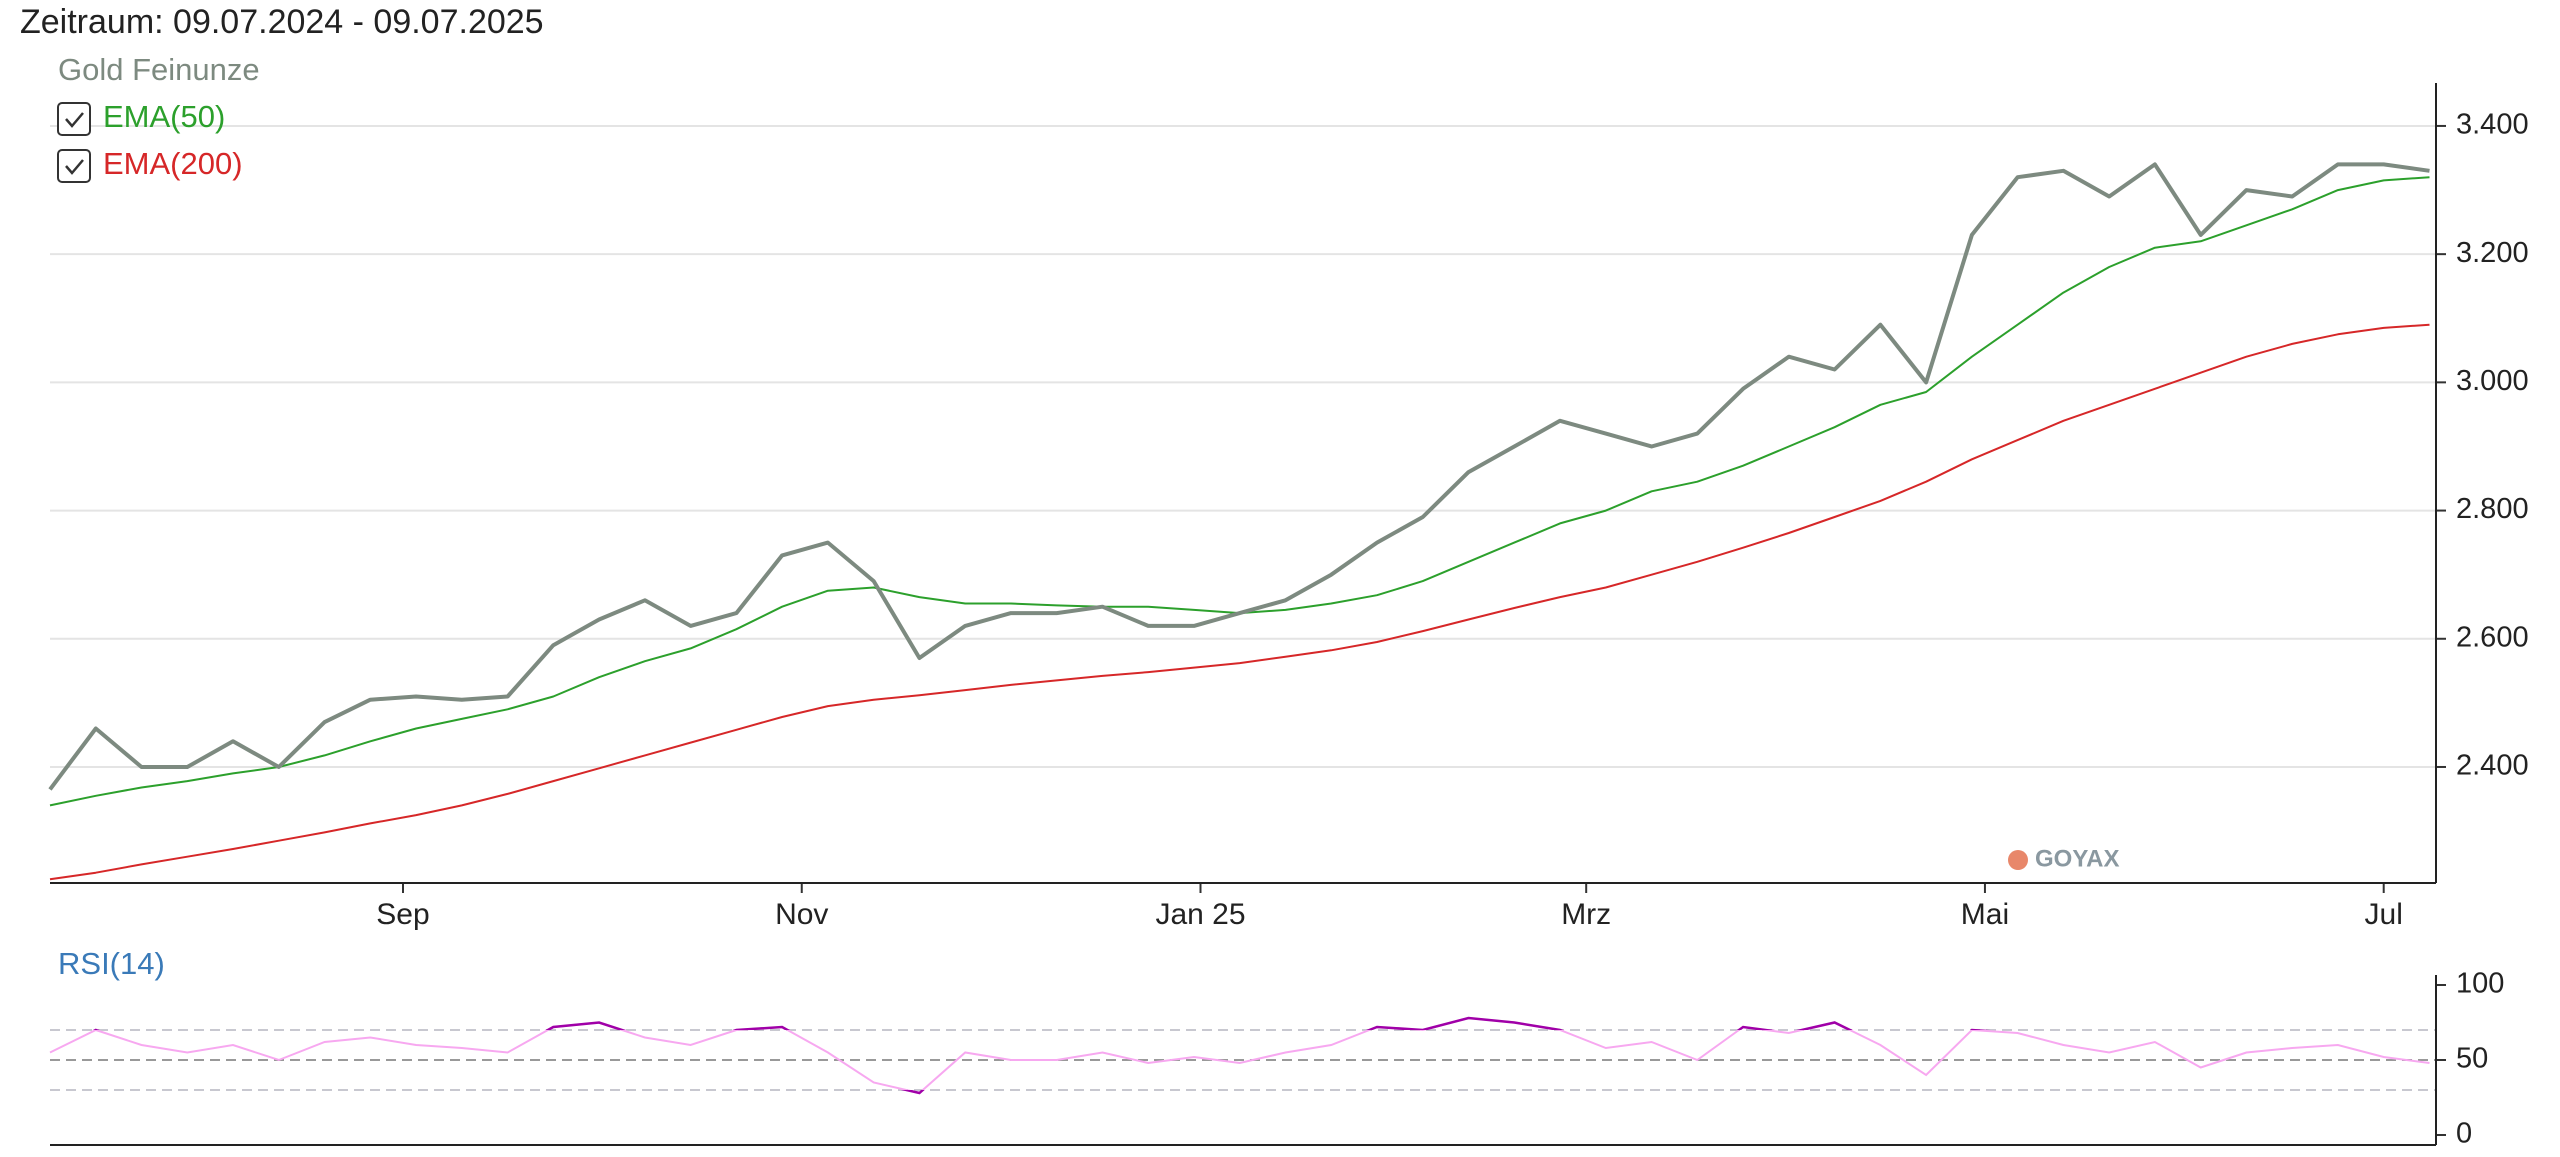  What do you see at coordinates (2492, 766) in the screenshot?
I see `y-tick-label: 2.400` at bounding box center [2492, 766].